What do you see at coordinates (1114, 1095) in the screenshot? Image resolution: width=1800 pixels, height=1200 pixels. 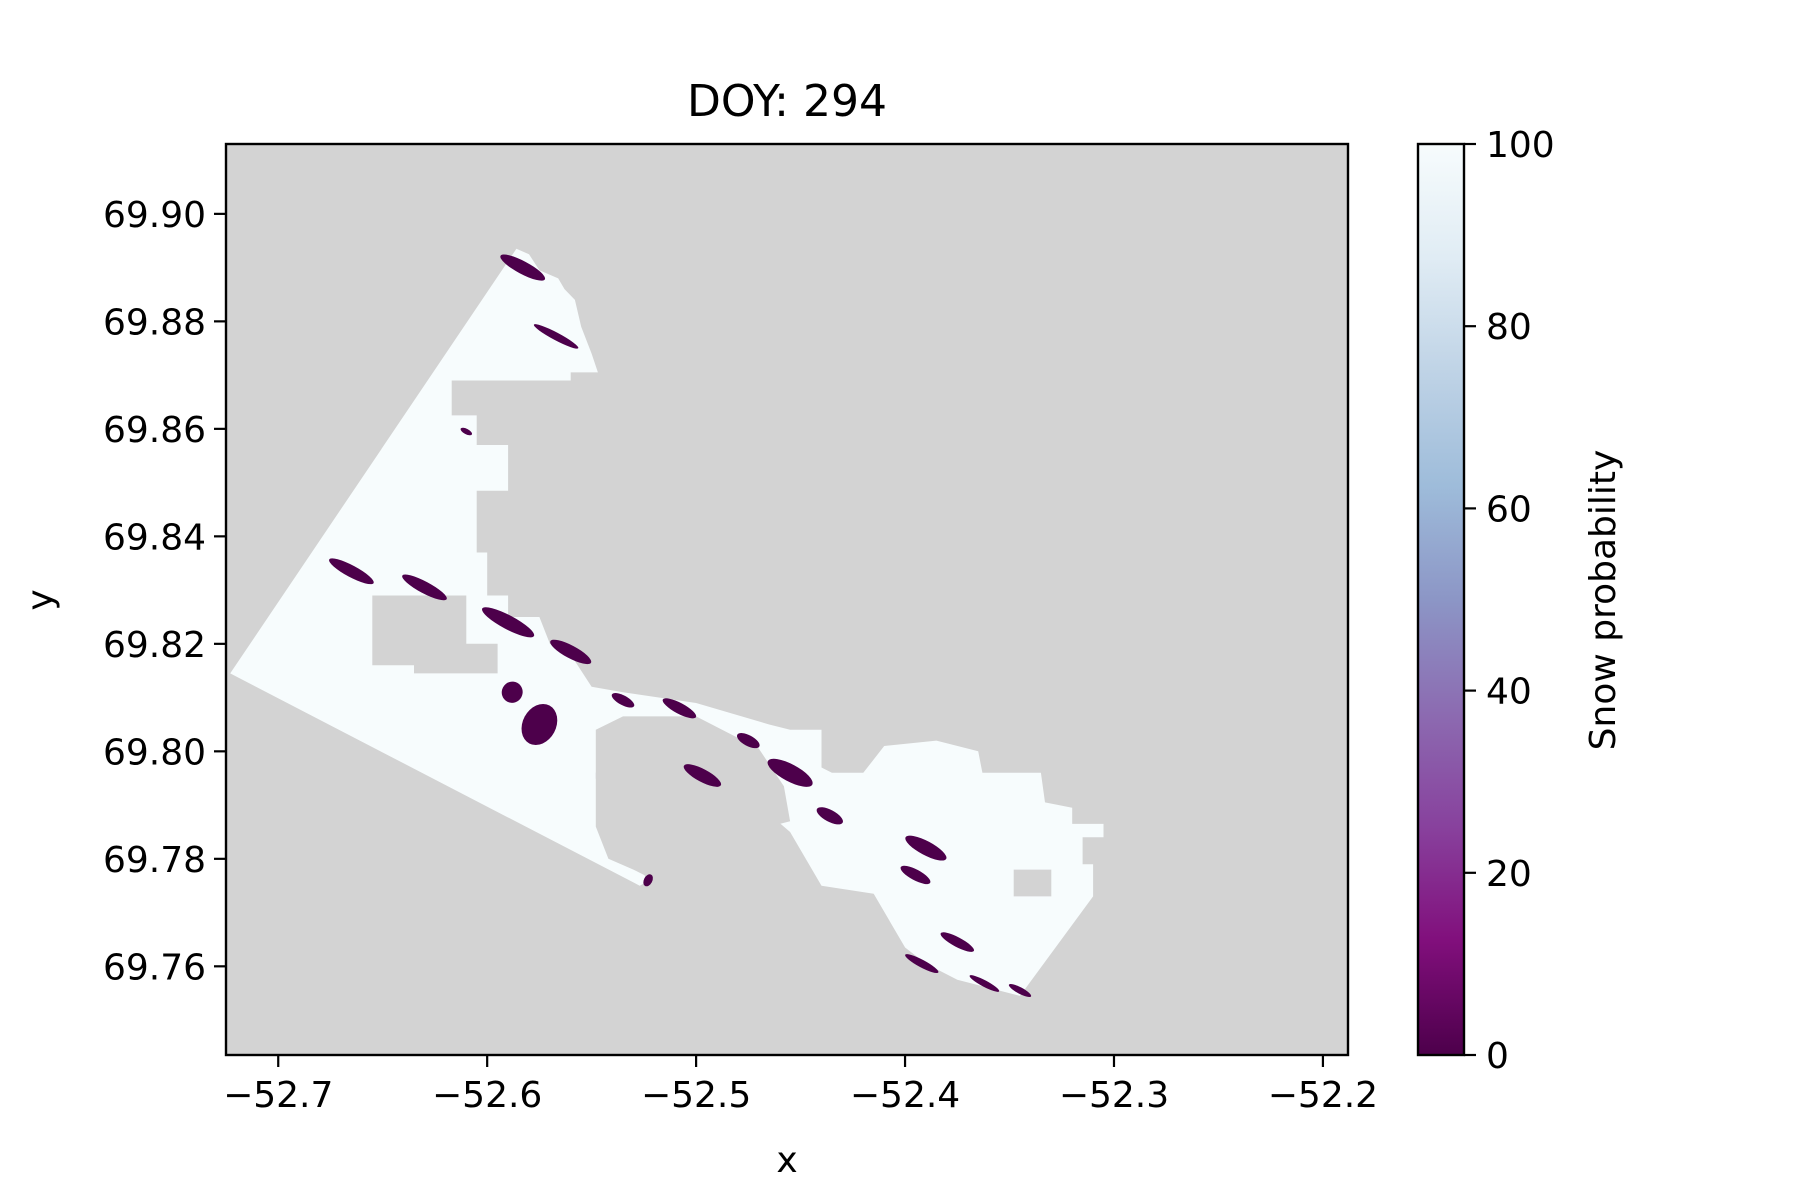 I see `x-tick-label: −52.3` at bounding box center [1114, 1095].